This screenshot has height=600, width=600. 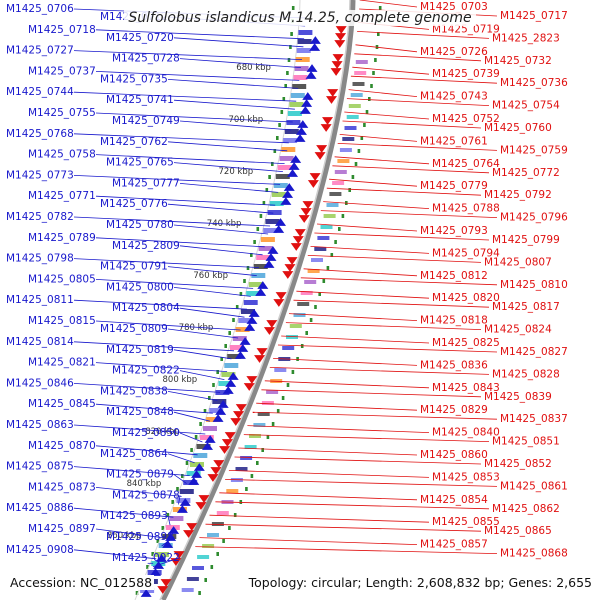 What do you see at coordinates (466, 74) in the screenshot?
I see `reverse-gene-label: M1425_0739` at bounding box center [466, 74].